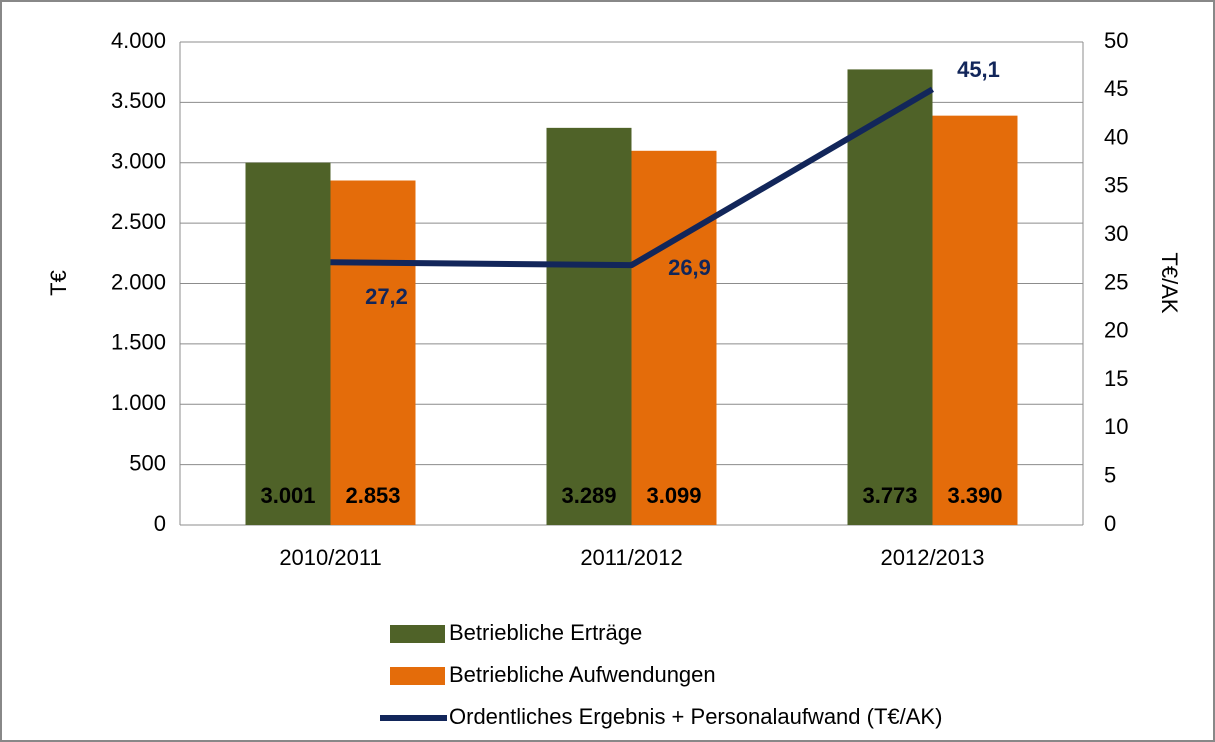 This screenshot has width=1215, height=742. Describe the element at coordinates (889, 495) in the screenshot. I see `bar-value-label: 3.773` at that location.